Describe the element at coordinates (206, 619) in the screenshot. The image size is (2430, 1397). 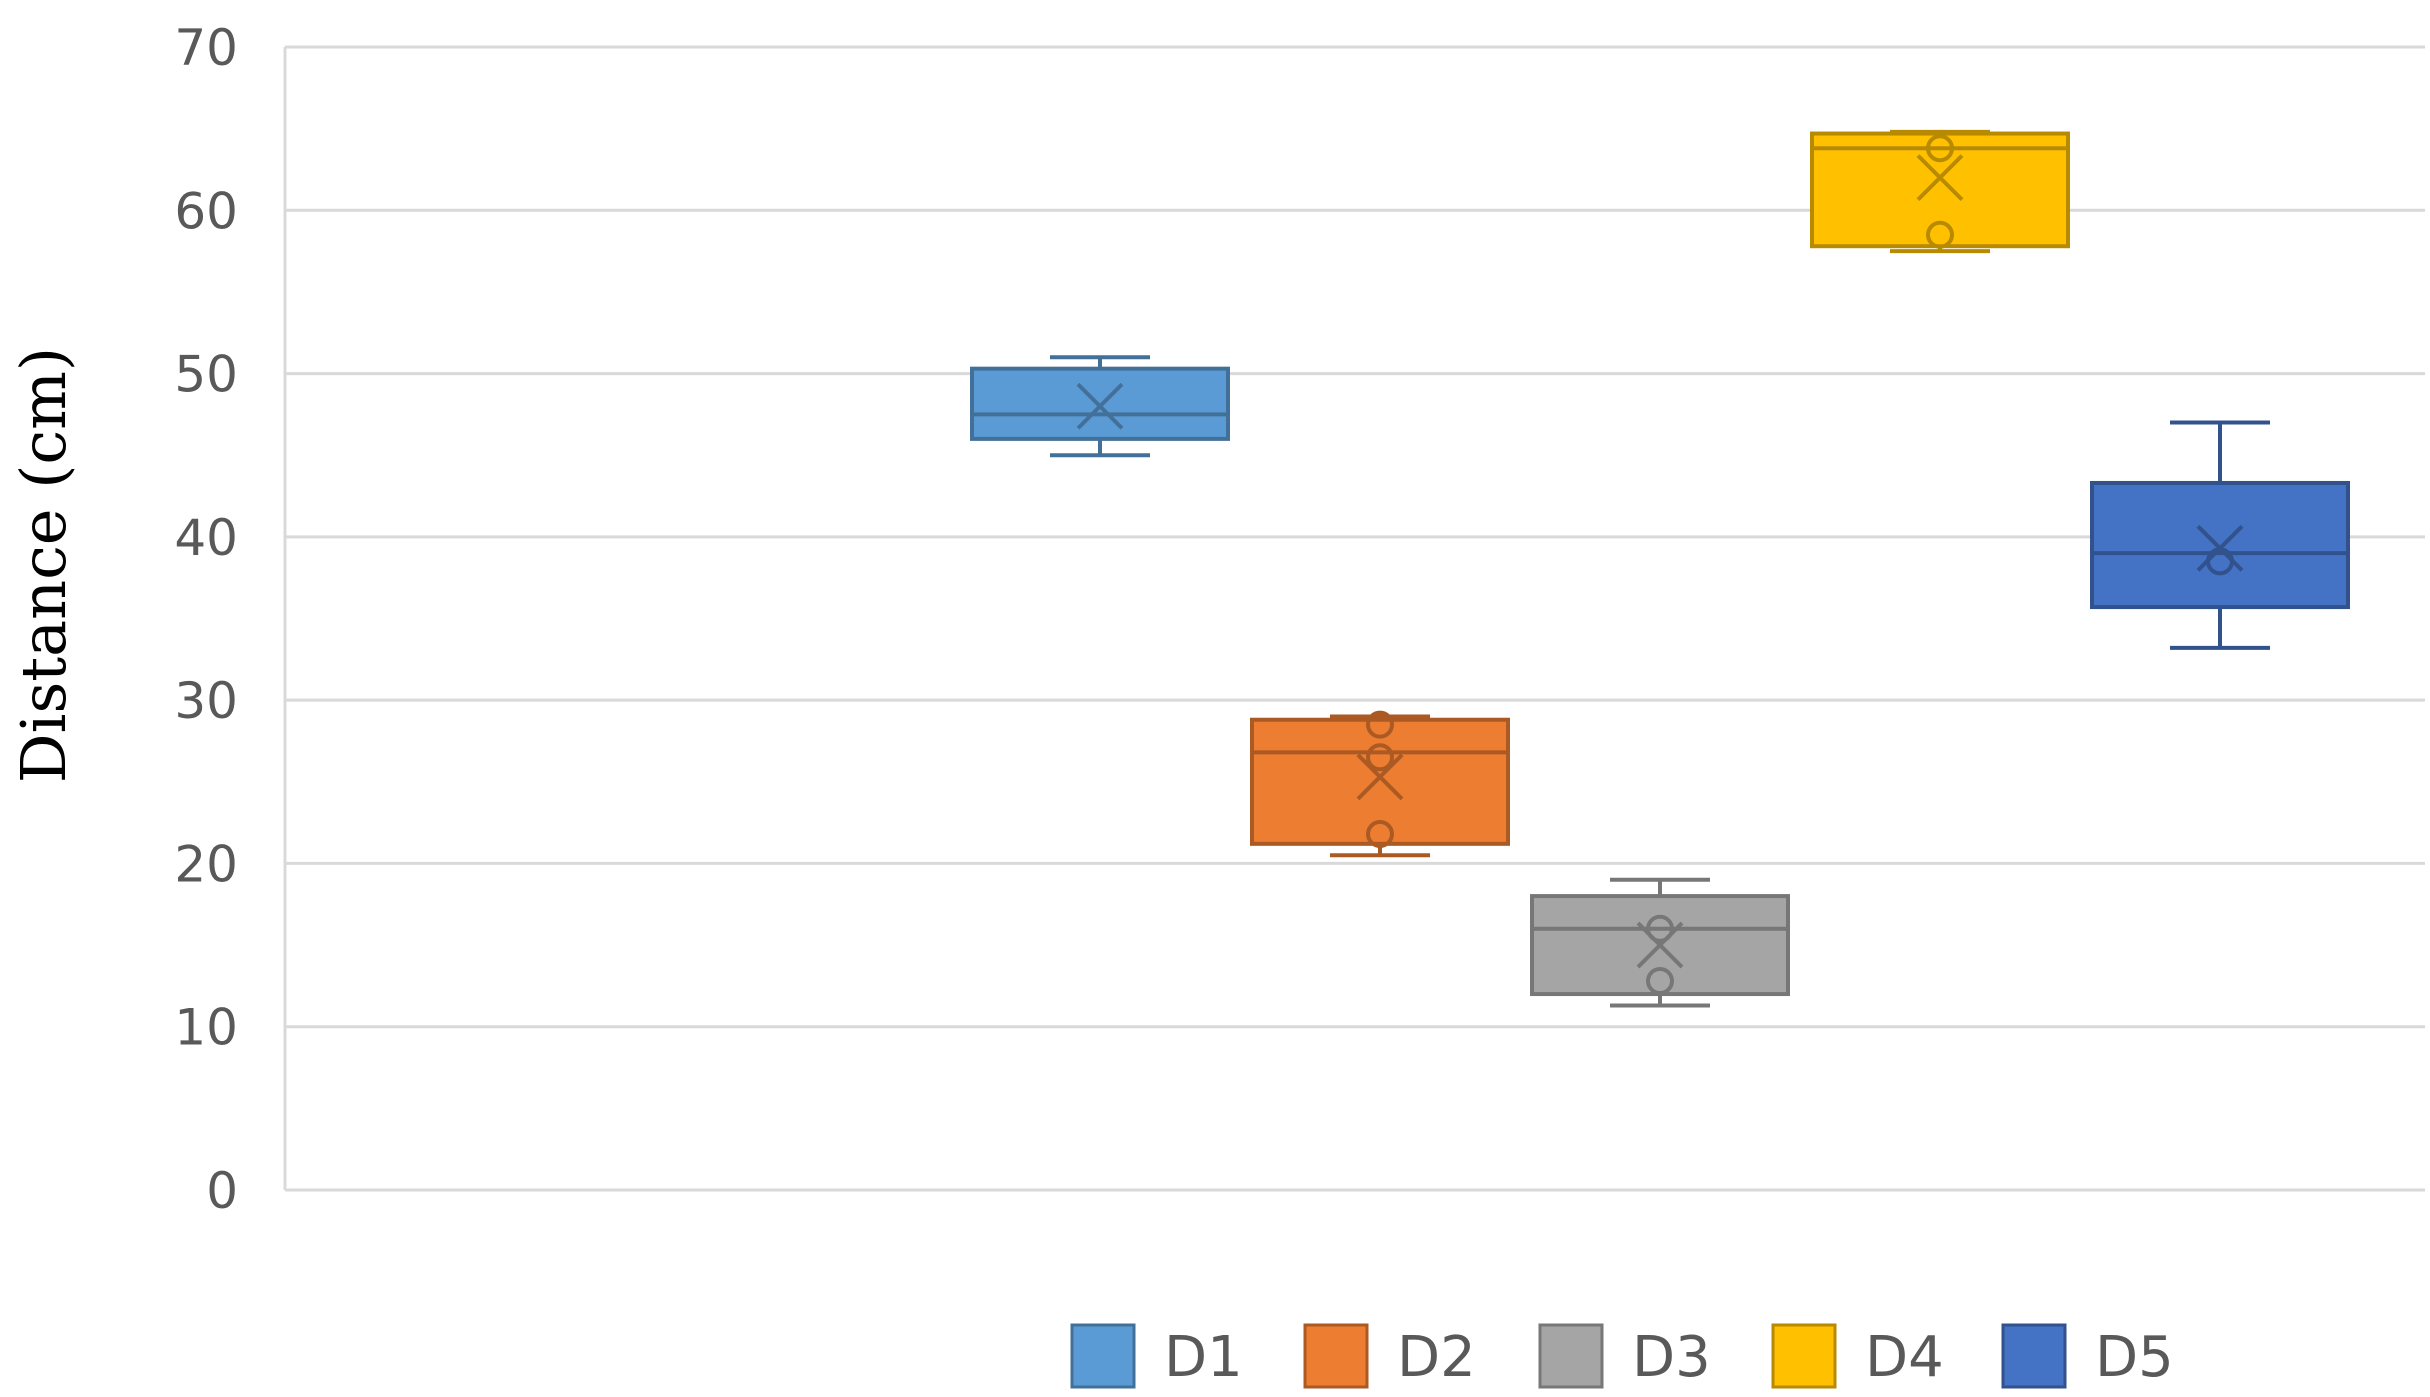
I see `y-axis-ticks: 0 10 20 30 40 50 60 70` at that location.